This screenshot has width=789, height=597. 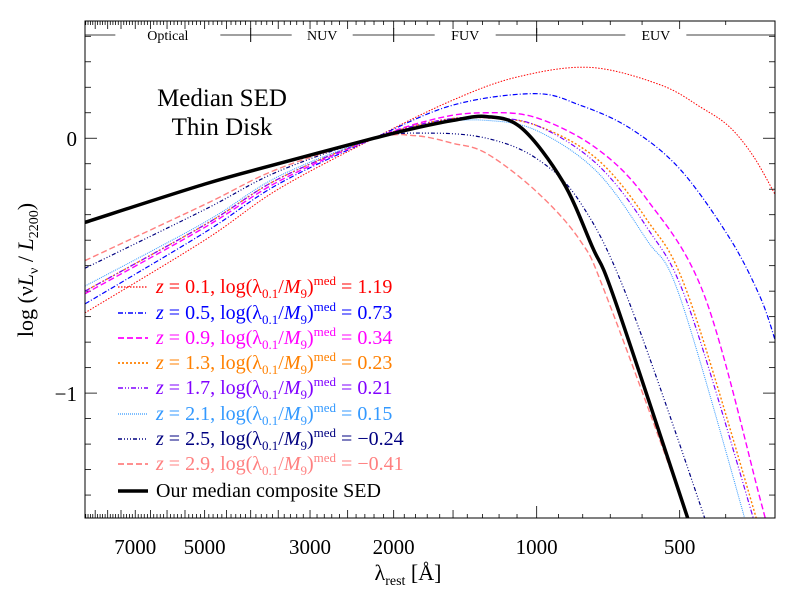 I want to click on x-tick-label: 7000, so click(x=135, y=547).